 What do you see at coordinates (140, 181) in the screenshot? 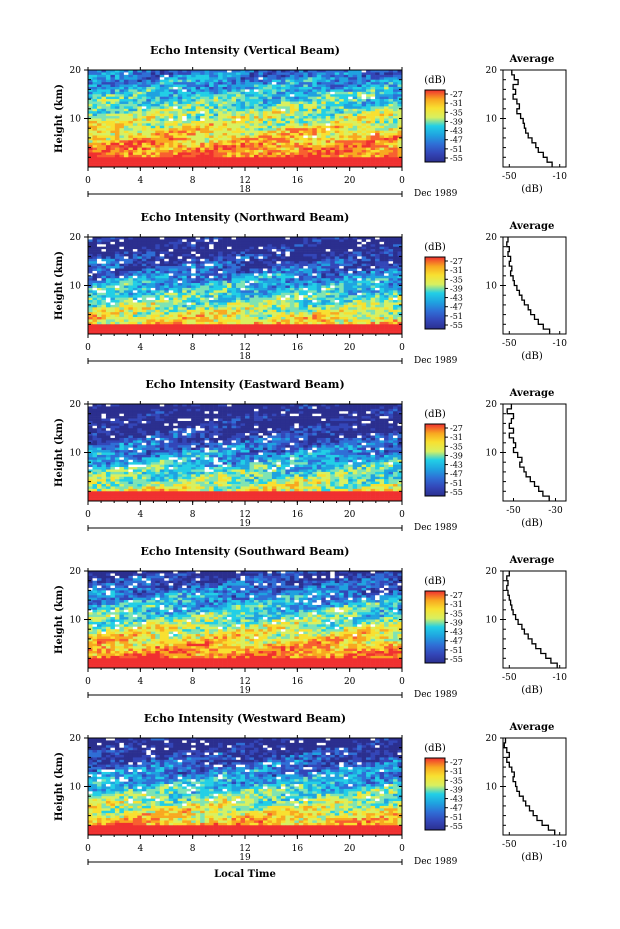
I see `x-tick-label: 4` at bounding box center [140, 181].